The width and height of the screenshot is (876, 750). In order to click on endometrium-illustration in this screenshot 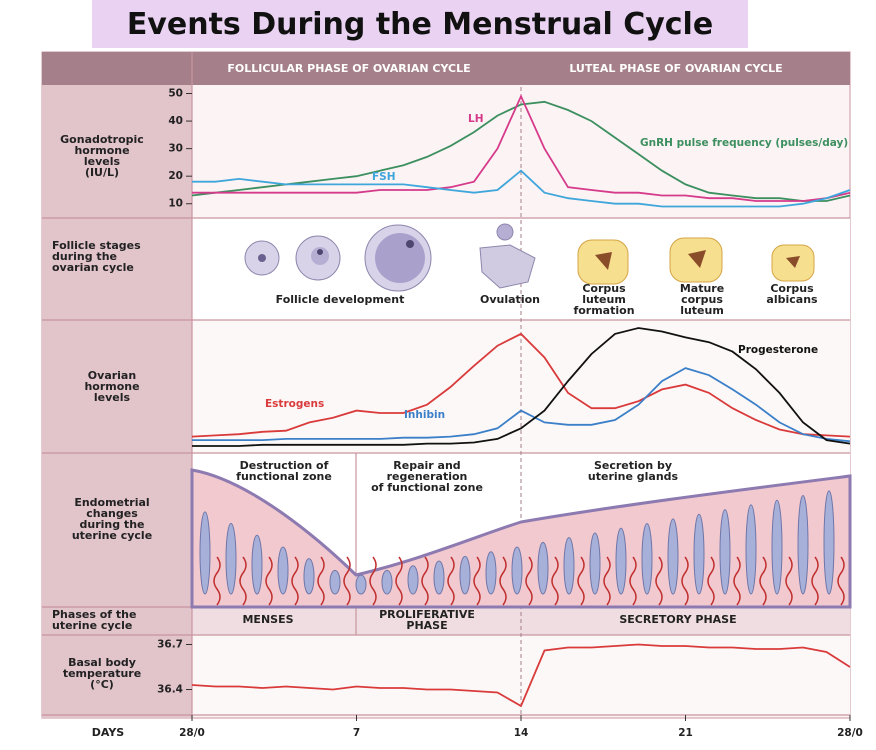, I will do `click(521, 538)`.